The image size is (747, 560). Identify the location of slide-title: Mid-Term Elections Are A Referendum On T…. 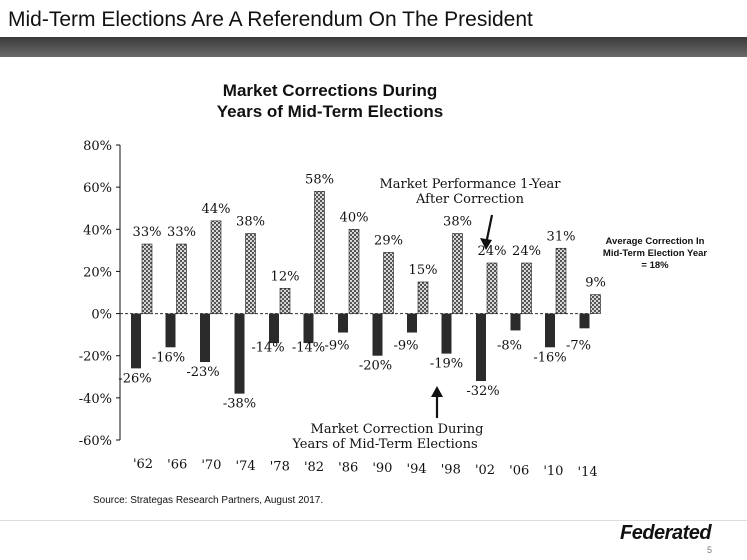
(270, 19).